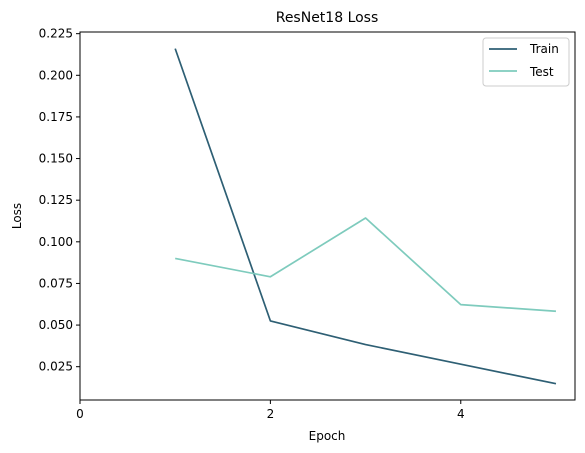 This screenshot has height=453, width=585. Describe the element at coordinates (56, 242) in the screenshot. I see `y-tick-label: 0.100` at that location.